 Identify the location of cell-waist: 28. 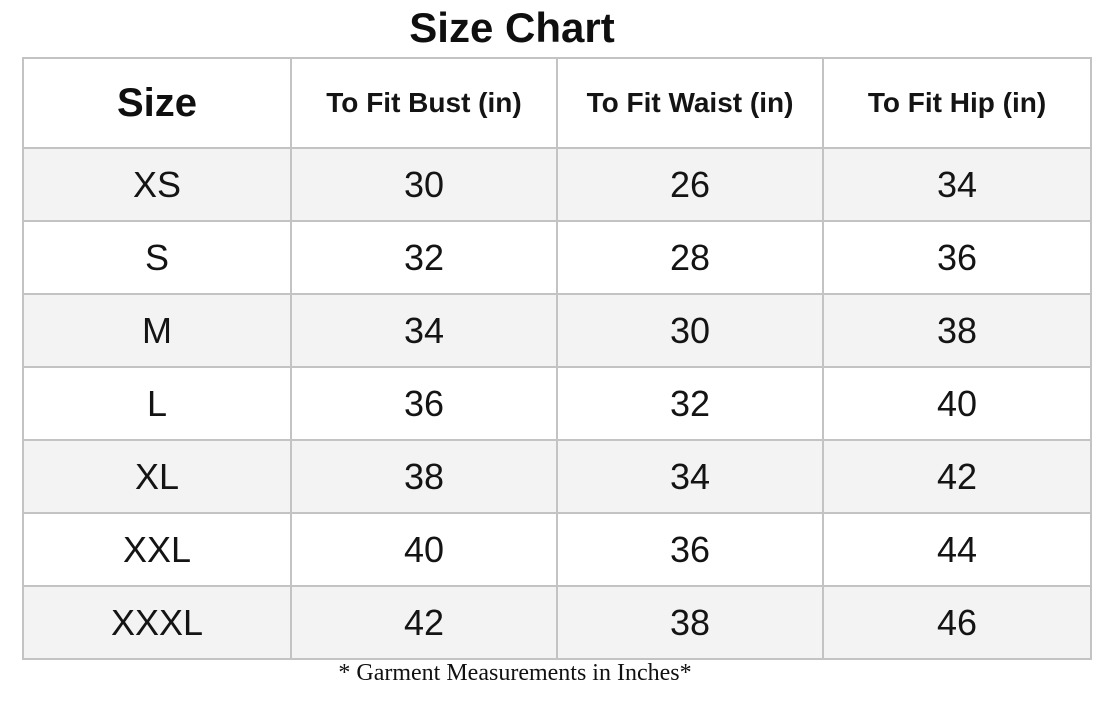
(690, 257).